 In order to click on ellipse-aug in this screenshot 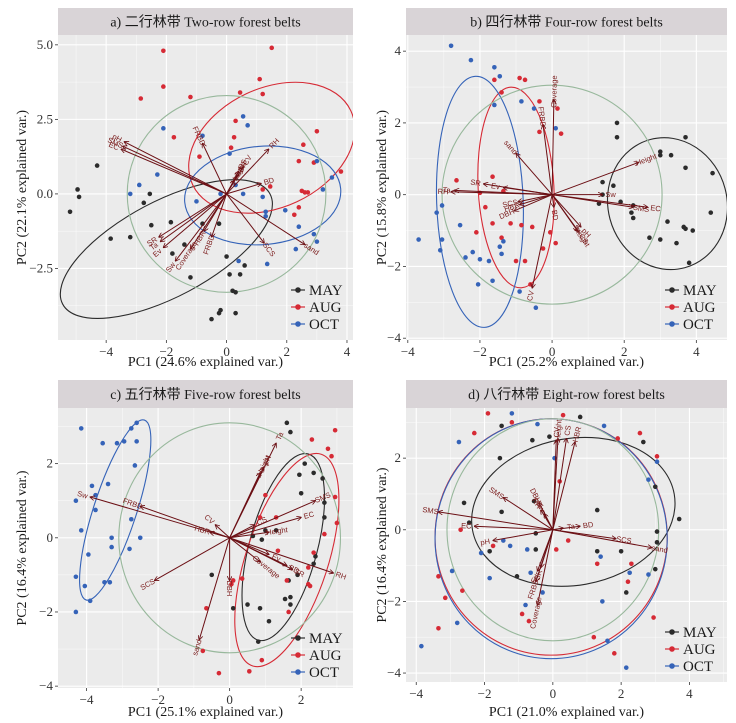, I will do `click(516, 187)`.